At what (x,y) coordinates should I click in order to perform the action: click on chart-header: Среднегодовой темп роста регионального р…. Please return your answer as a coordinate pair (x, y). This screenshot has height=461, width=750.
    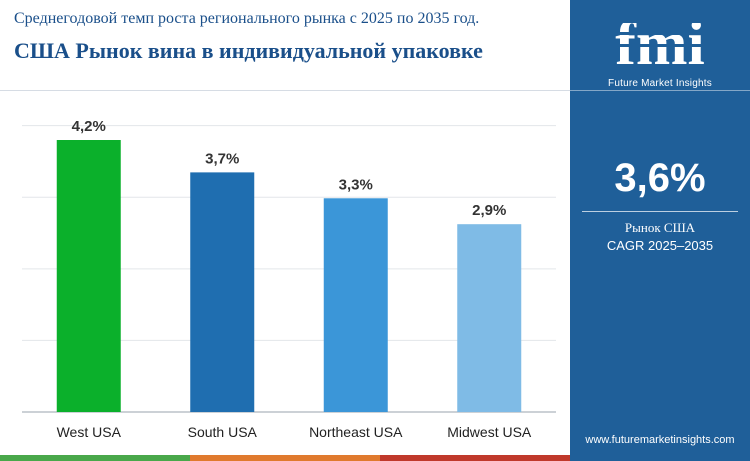
    Looking at the image, I should click on (285, 45).